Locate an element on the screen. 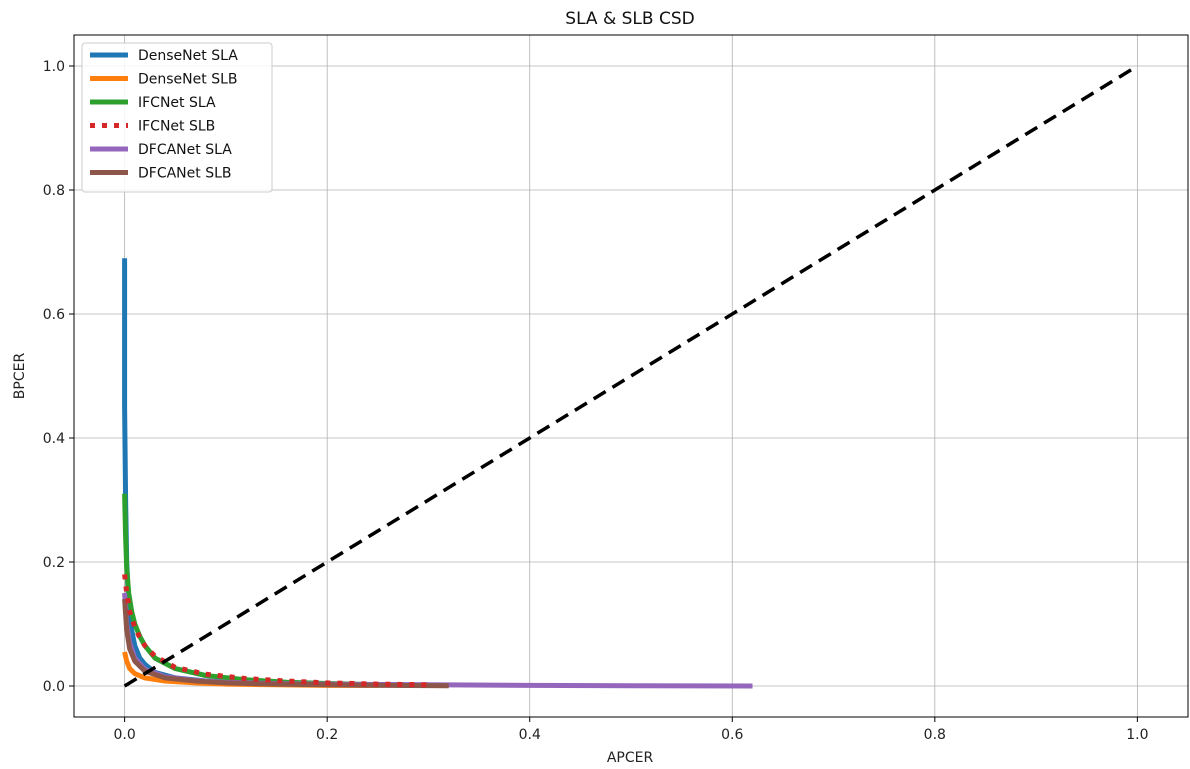 The width and height of the screenshot is (1190, 769). legend-entry-label: DenseNet SLB is located at coordinates (188, 80).